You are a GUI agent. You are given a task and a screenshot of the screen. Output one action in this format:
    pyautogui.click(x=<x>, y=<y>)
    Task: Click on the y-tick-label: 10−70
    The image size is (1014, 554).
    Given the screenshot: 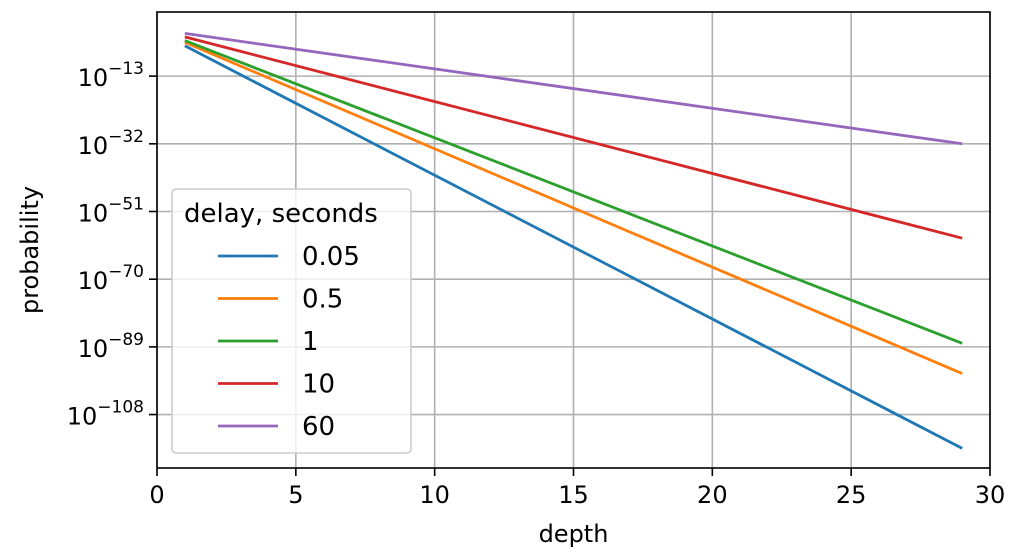 What is the action you would take?
    pyautogui.click(x=111, y=278)
    